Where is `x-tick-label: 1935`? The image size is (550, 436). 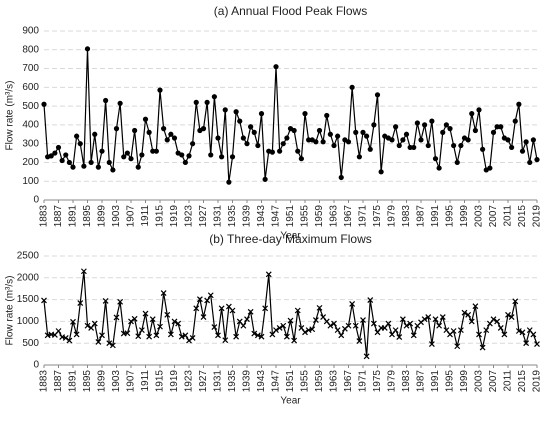
x-tick-label: 1935 is located at coordinates (232, 216).